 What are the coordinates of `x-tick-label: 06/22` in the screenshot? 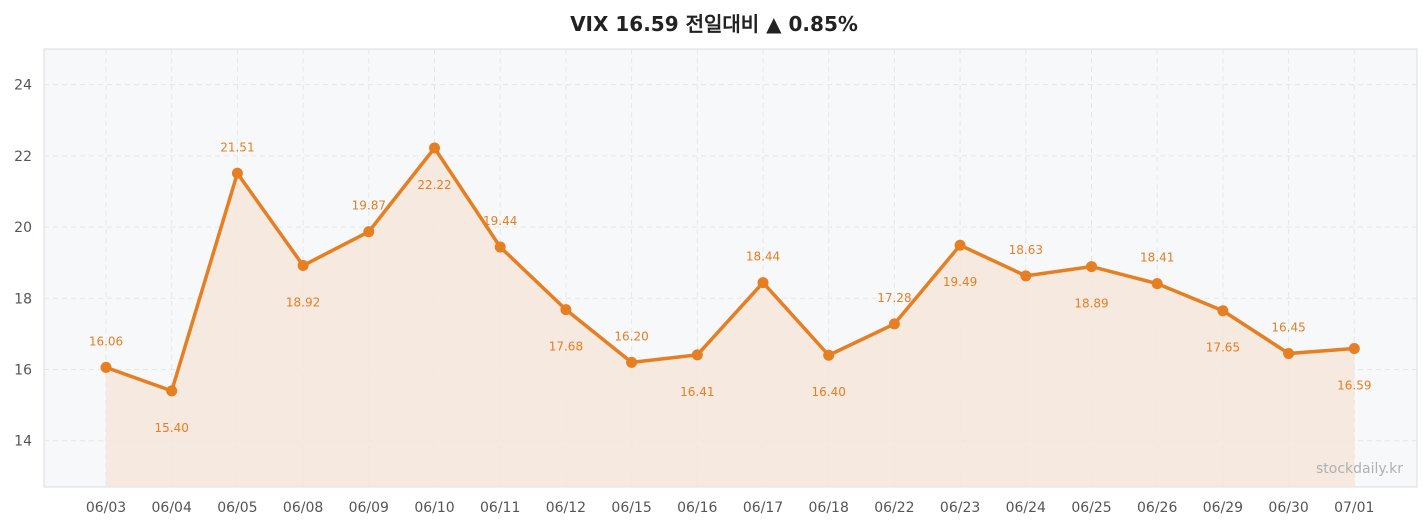 It's located at (894, 508).